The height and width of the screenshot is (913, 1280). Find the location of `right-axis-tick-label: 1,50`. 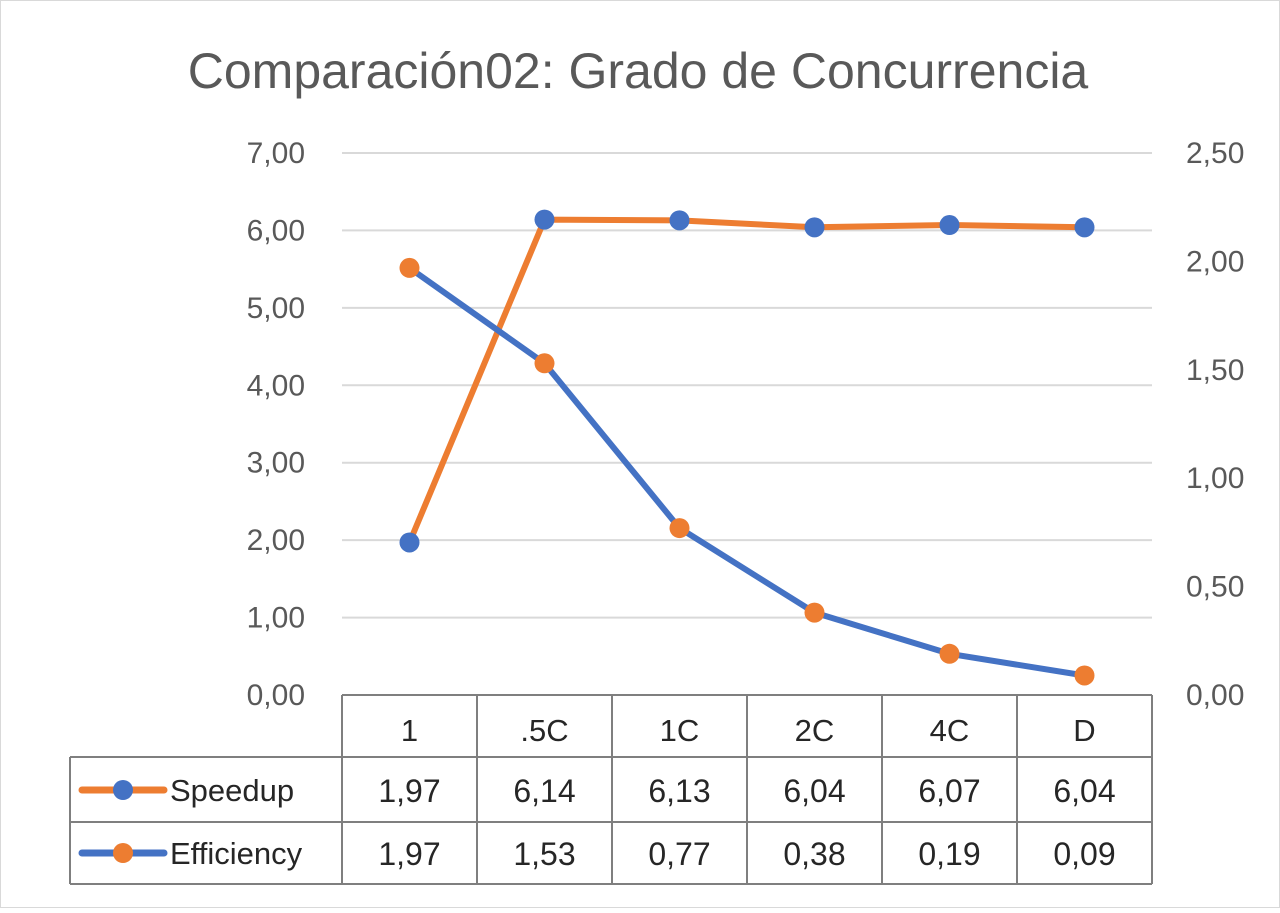

right-axis-tick-label: 1,50 is located at coordinates (1215, 370).